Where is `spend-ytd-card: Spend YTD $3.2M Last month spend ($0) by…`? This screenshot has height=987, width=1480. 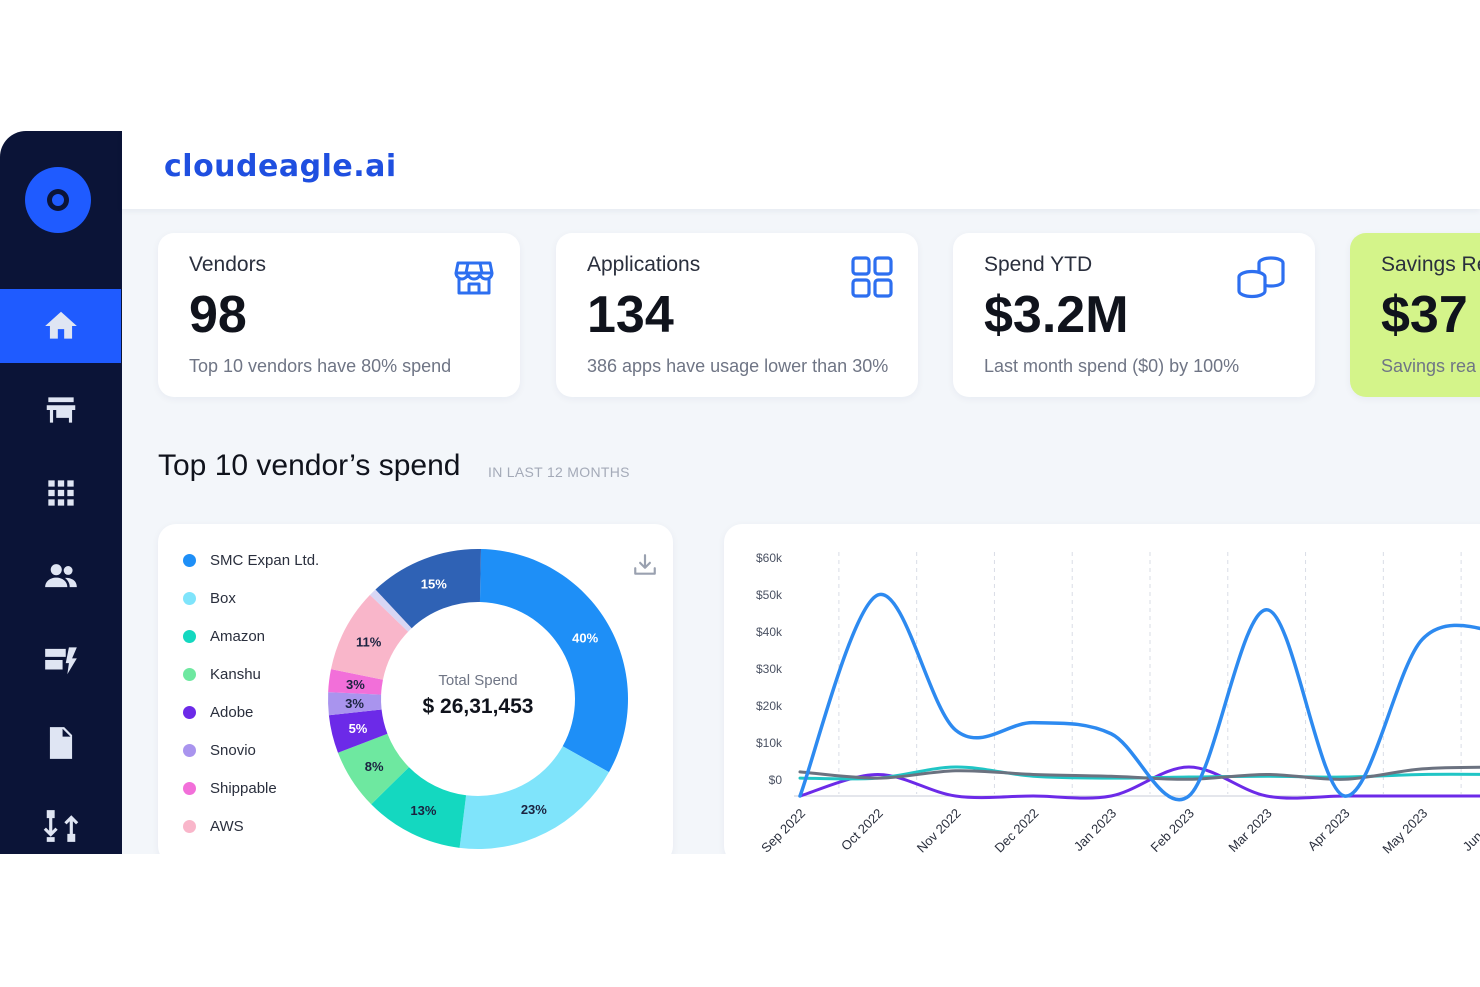
spend-ytd-card: Spend YTD $3.2M Last month spend ($0) by… is located at coordinates (1134, 315).